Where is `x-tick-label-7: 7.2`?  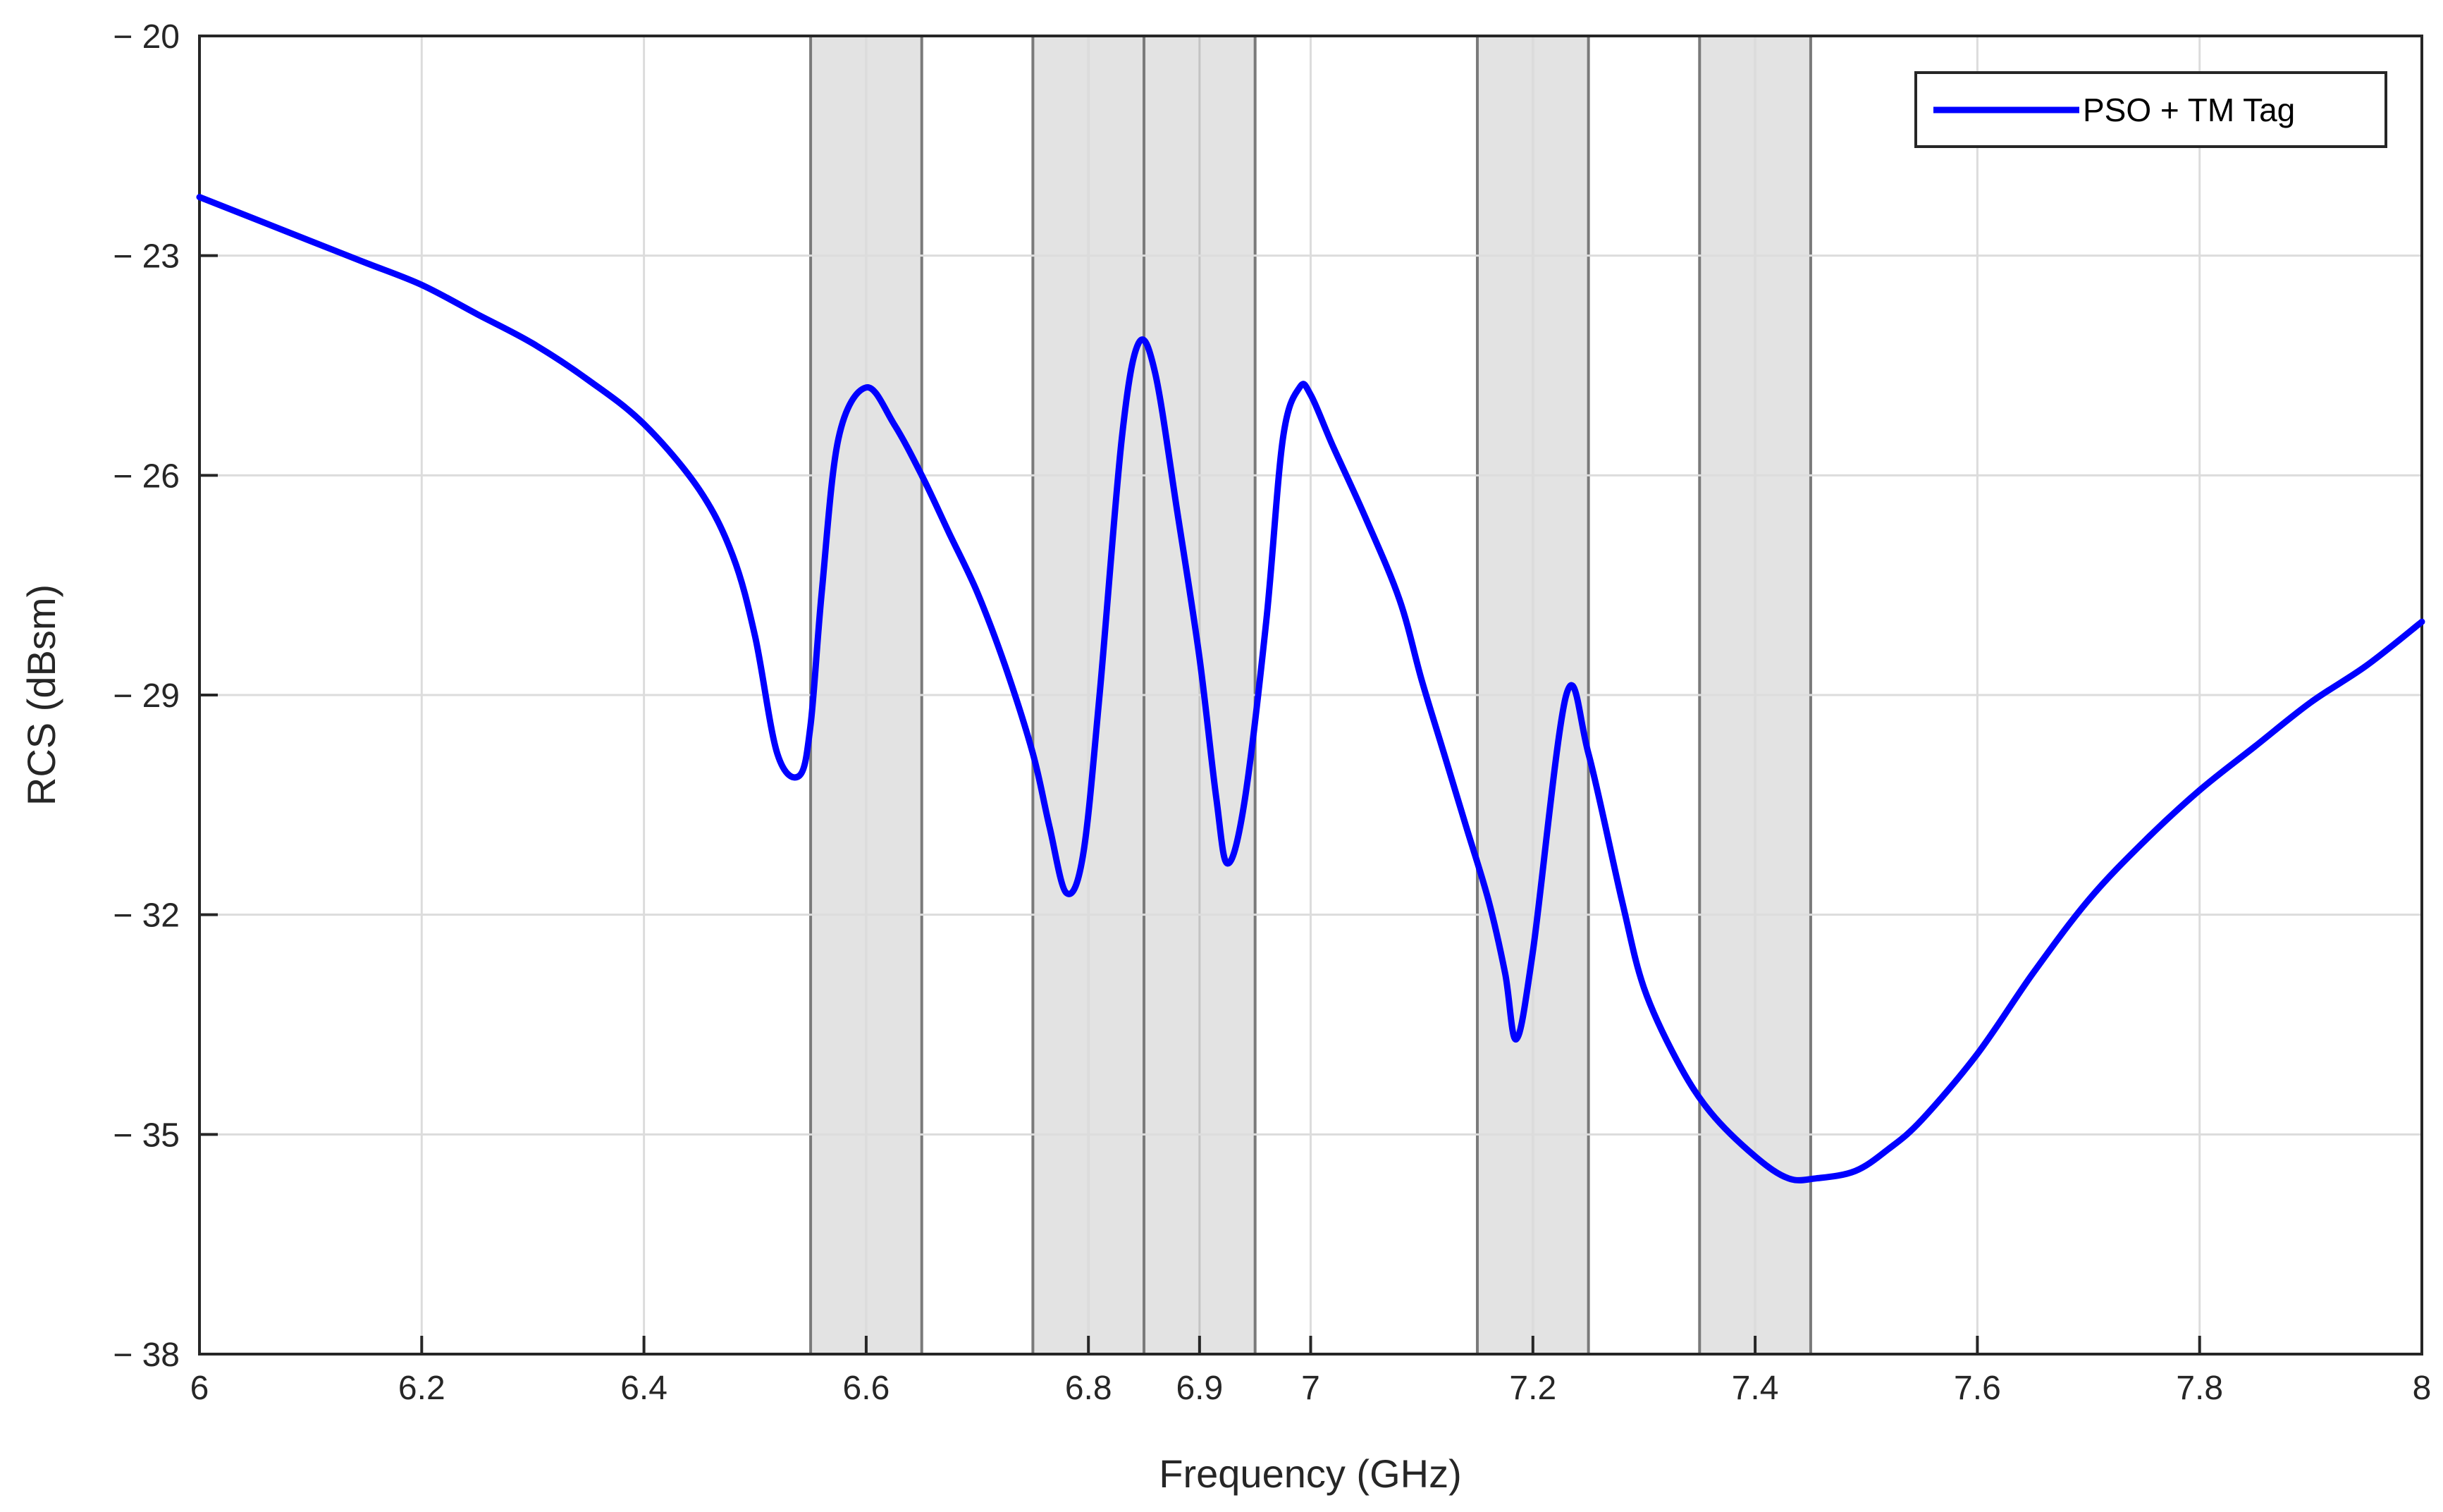
x-tick-label-7: 7.2 is located at coordinates (1532, 1388).